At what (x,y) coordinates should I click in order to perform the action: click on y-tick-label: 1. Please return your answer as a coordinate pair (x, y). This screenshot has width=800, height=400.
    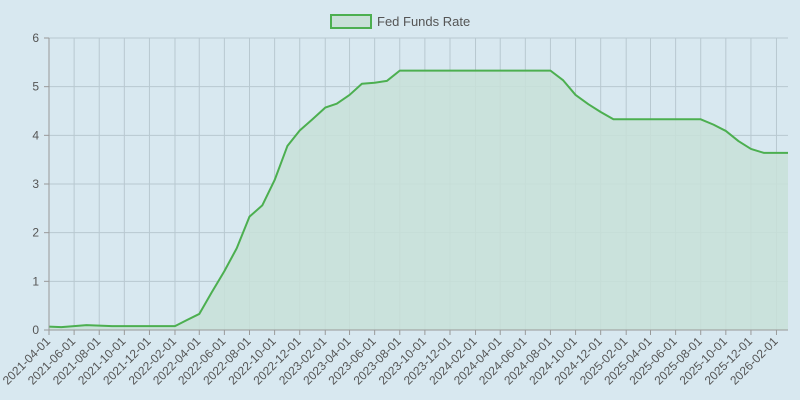
    Looking at the image, I should click on (35, 281).